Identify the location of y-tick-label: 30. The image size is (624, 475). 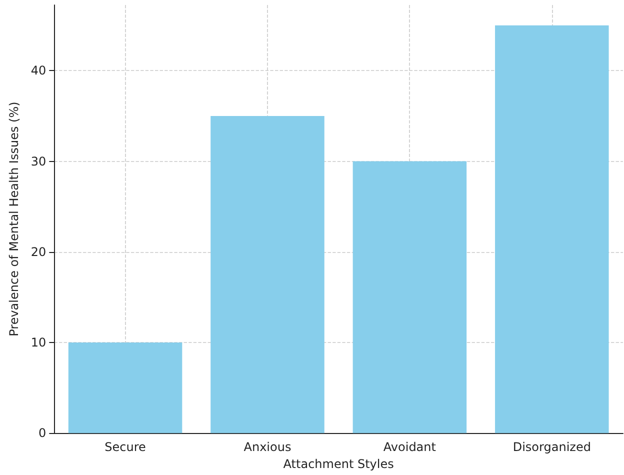
(38, 161).